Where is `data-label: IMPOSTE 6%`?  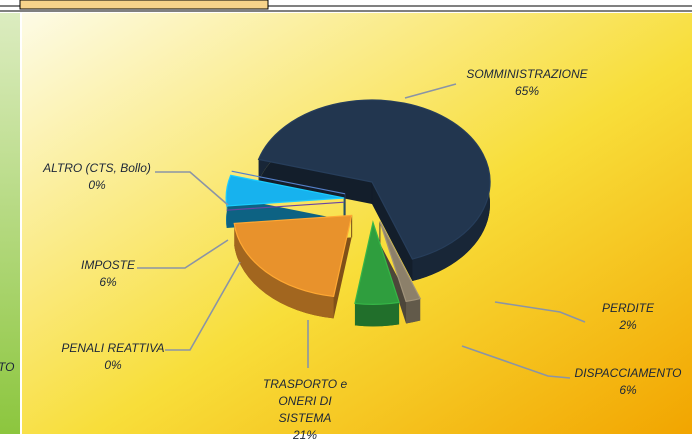 data-label: IMPOSTE 6% is located at coordinates (108, 274).